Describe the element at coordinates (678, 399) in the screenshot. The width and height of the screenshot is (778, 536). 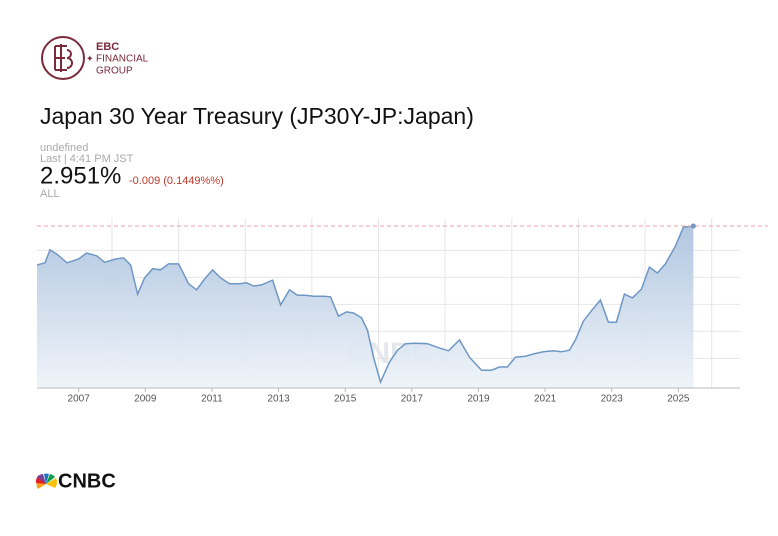
I see `x-tick-label: 2025` at that location.